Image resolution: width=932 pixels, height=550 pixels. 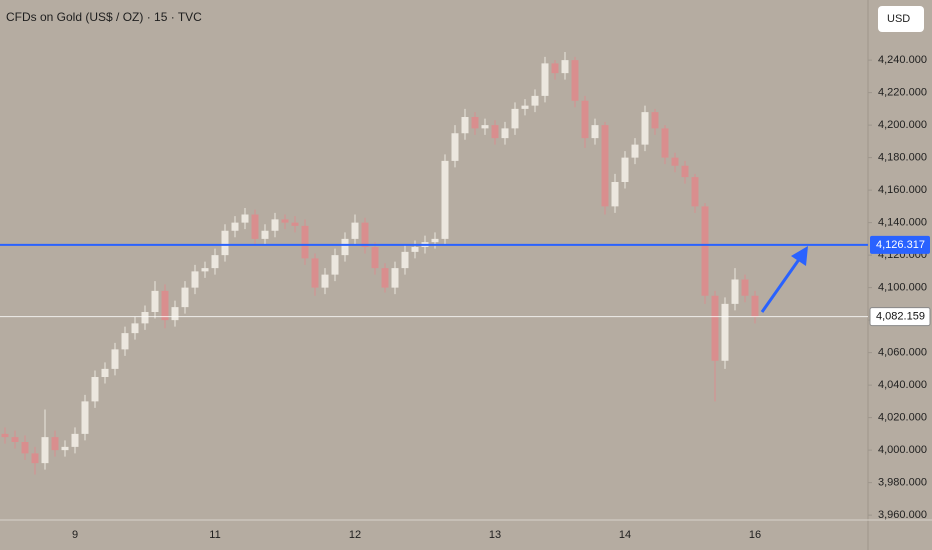 What do you see at coordinates (902, 93) in the screenshot?
I see `y-tick-label: 4,220.000` at bounding box center [902, 93].